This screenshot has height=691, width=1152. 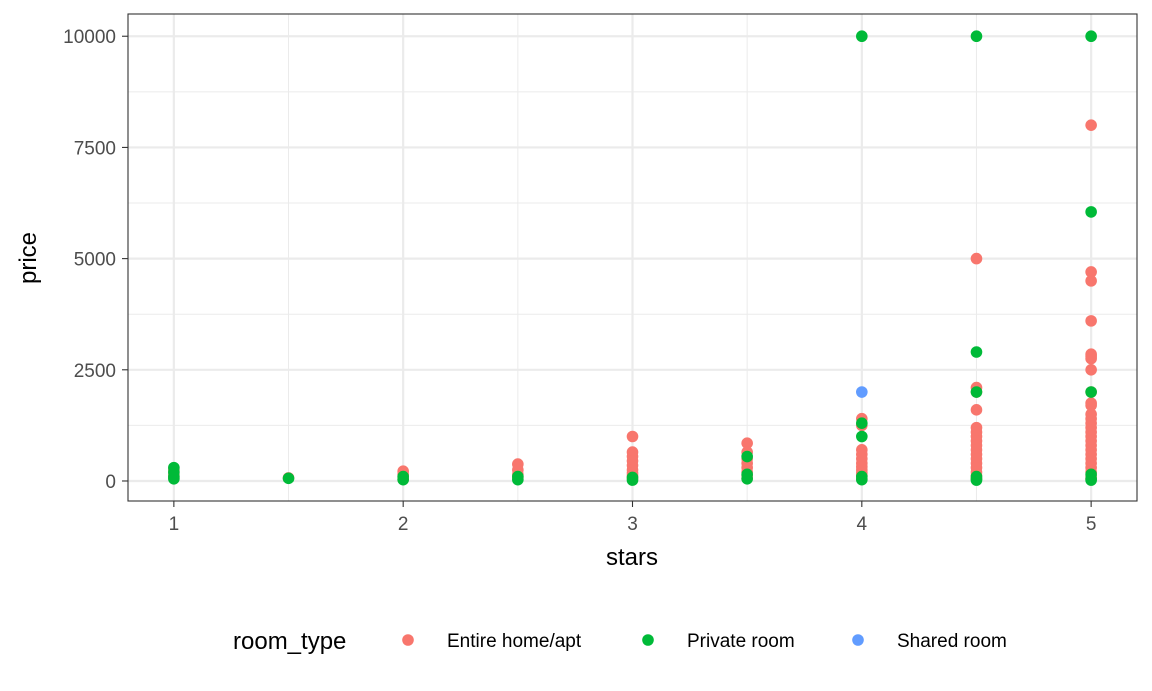 What do you see at coordinates (1091, 524) in the screenshot?
I see `x-tick-label: 5` at bounding box center [1091, 524].